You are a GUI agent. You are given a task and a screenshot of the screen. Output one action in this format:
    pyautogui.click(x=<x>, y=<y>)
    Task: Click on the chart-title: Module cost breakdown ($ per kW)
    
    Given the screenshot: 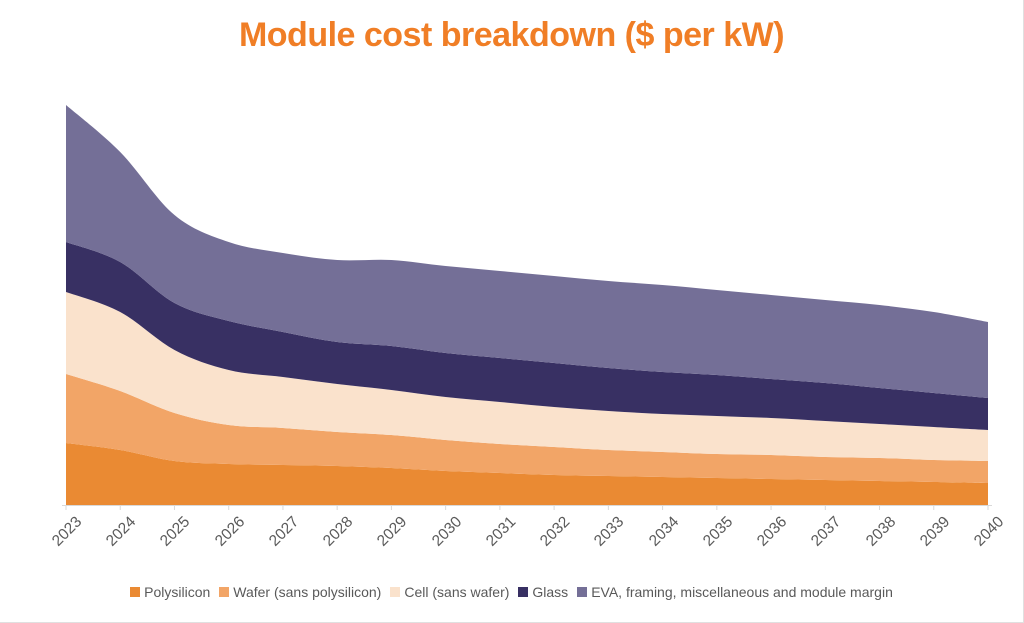 What is the action you would take?
    pyautogui.click(x=511, y=35)
    